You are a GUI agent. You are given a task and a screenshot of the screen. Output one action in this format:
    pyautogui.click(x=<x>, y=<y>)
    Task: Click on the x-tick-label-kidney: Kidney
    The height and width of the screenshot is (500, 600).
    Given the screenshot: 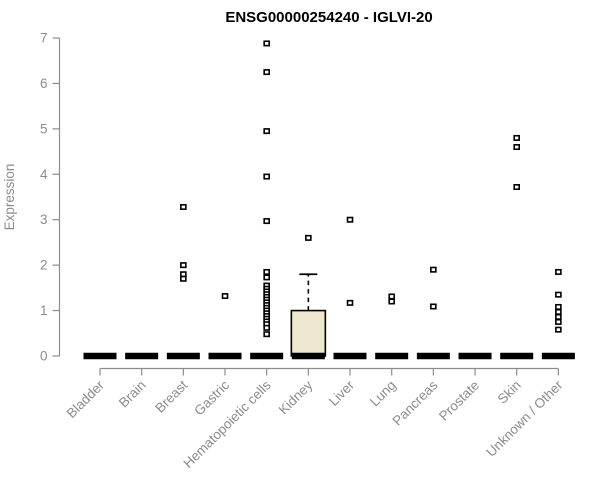 What is the action you would take?
    pyautogui.click(x=296, y=397)
    